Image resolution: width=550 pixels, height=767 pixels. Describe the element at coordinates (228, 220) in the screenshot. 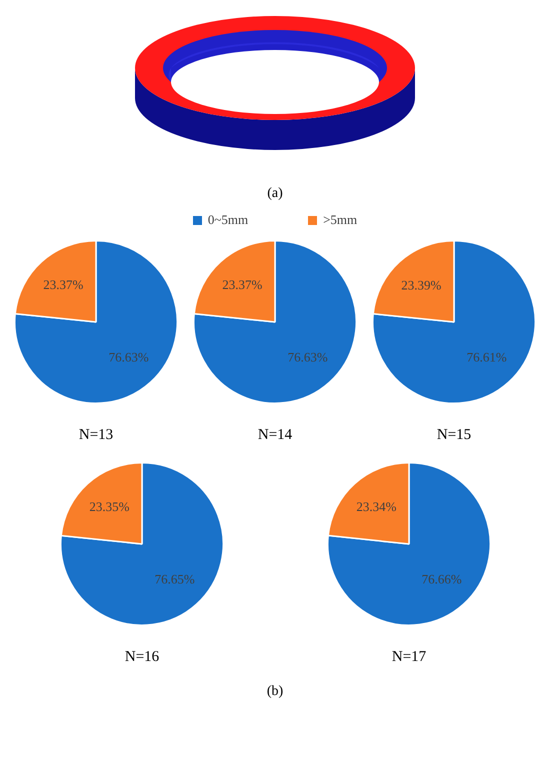

I see `legend-label: 0~5mm` at that location.